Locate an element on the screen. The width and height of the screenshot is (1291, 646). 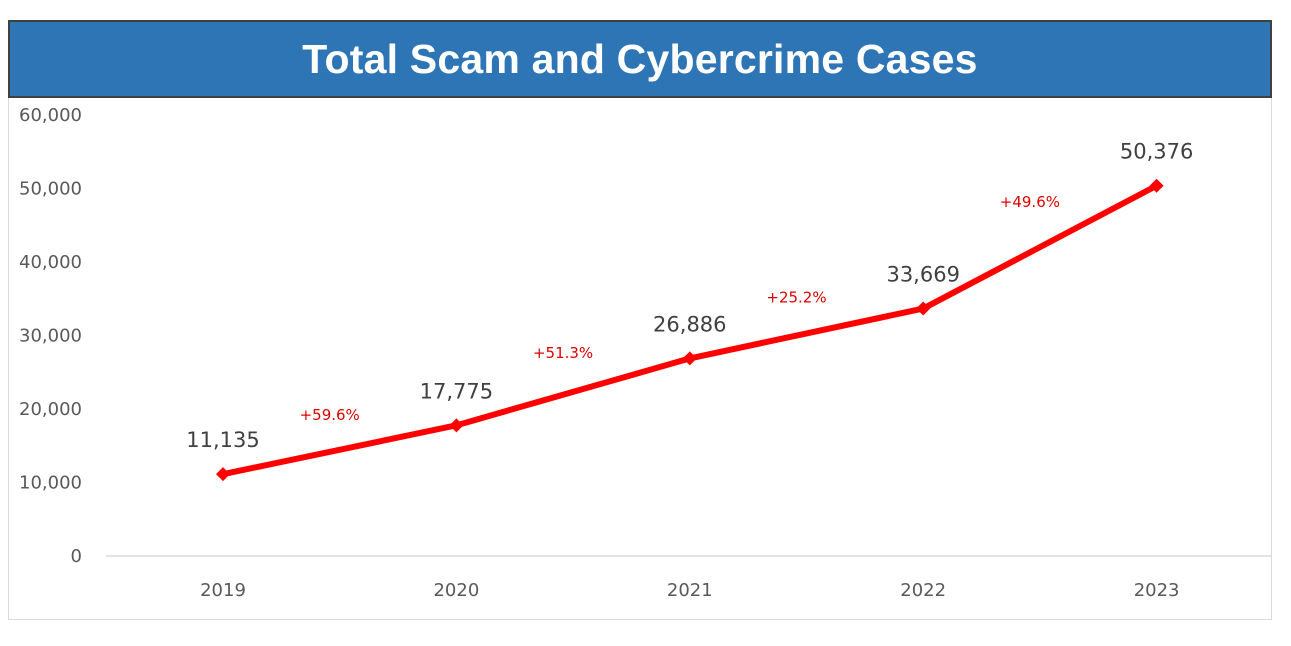
data-label: 26,886 is located at coordinates (689, 324).